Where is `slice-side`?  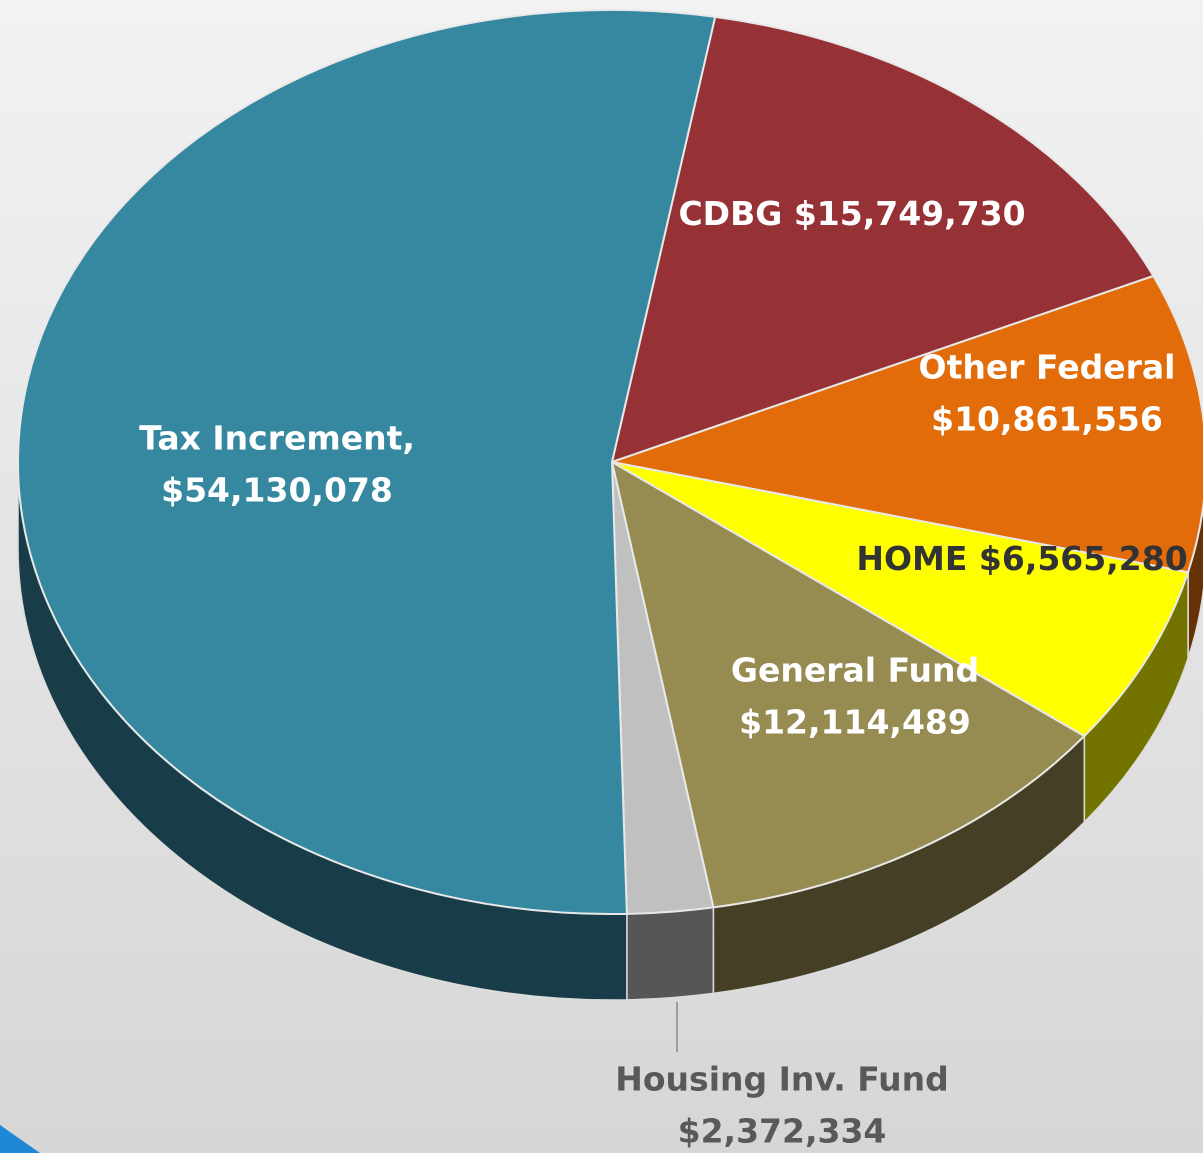
slice-side is located at coordinates (670, 953).